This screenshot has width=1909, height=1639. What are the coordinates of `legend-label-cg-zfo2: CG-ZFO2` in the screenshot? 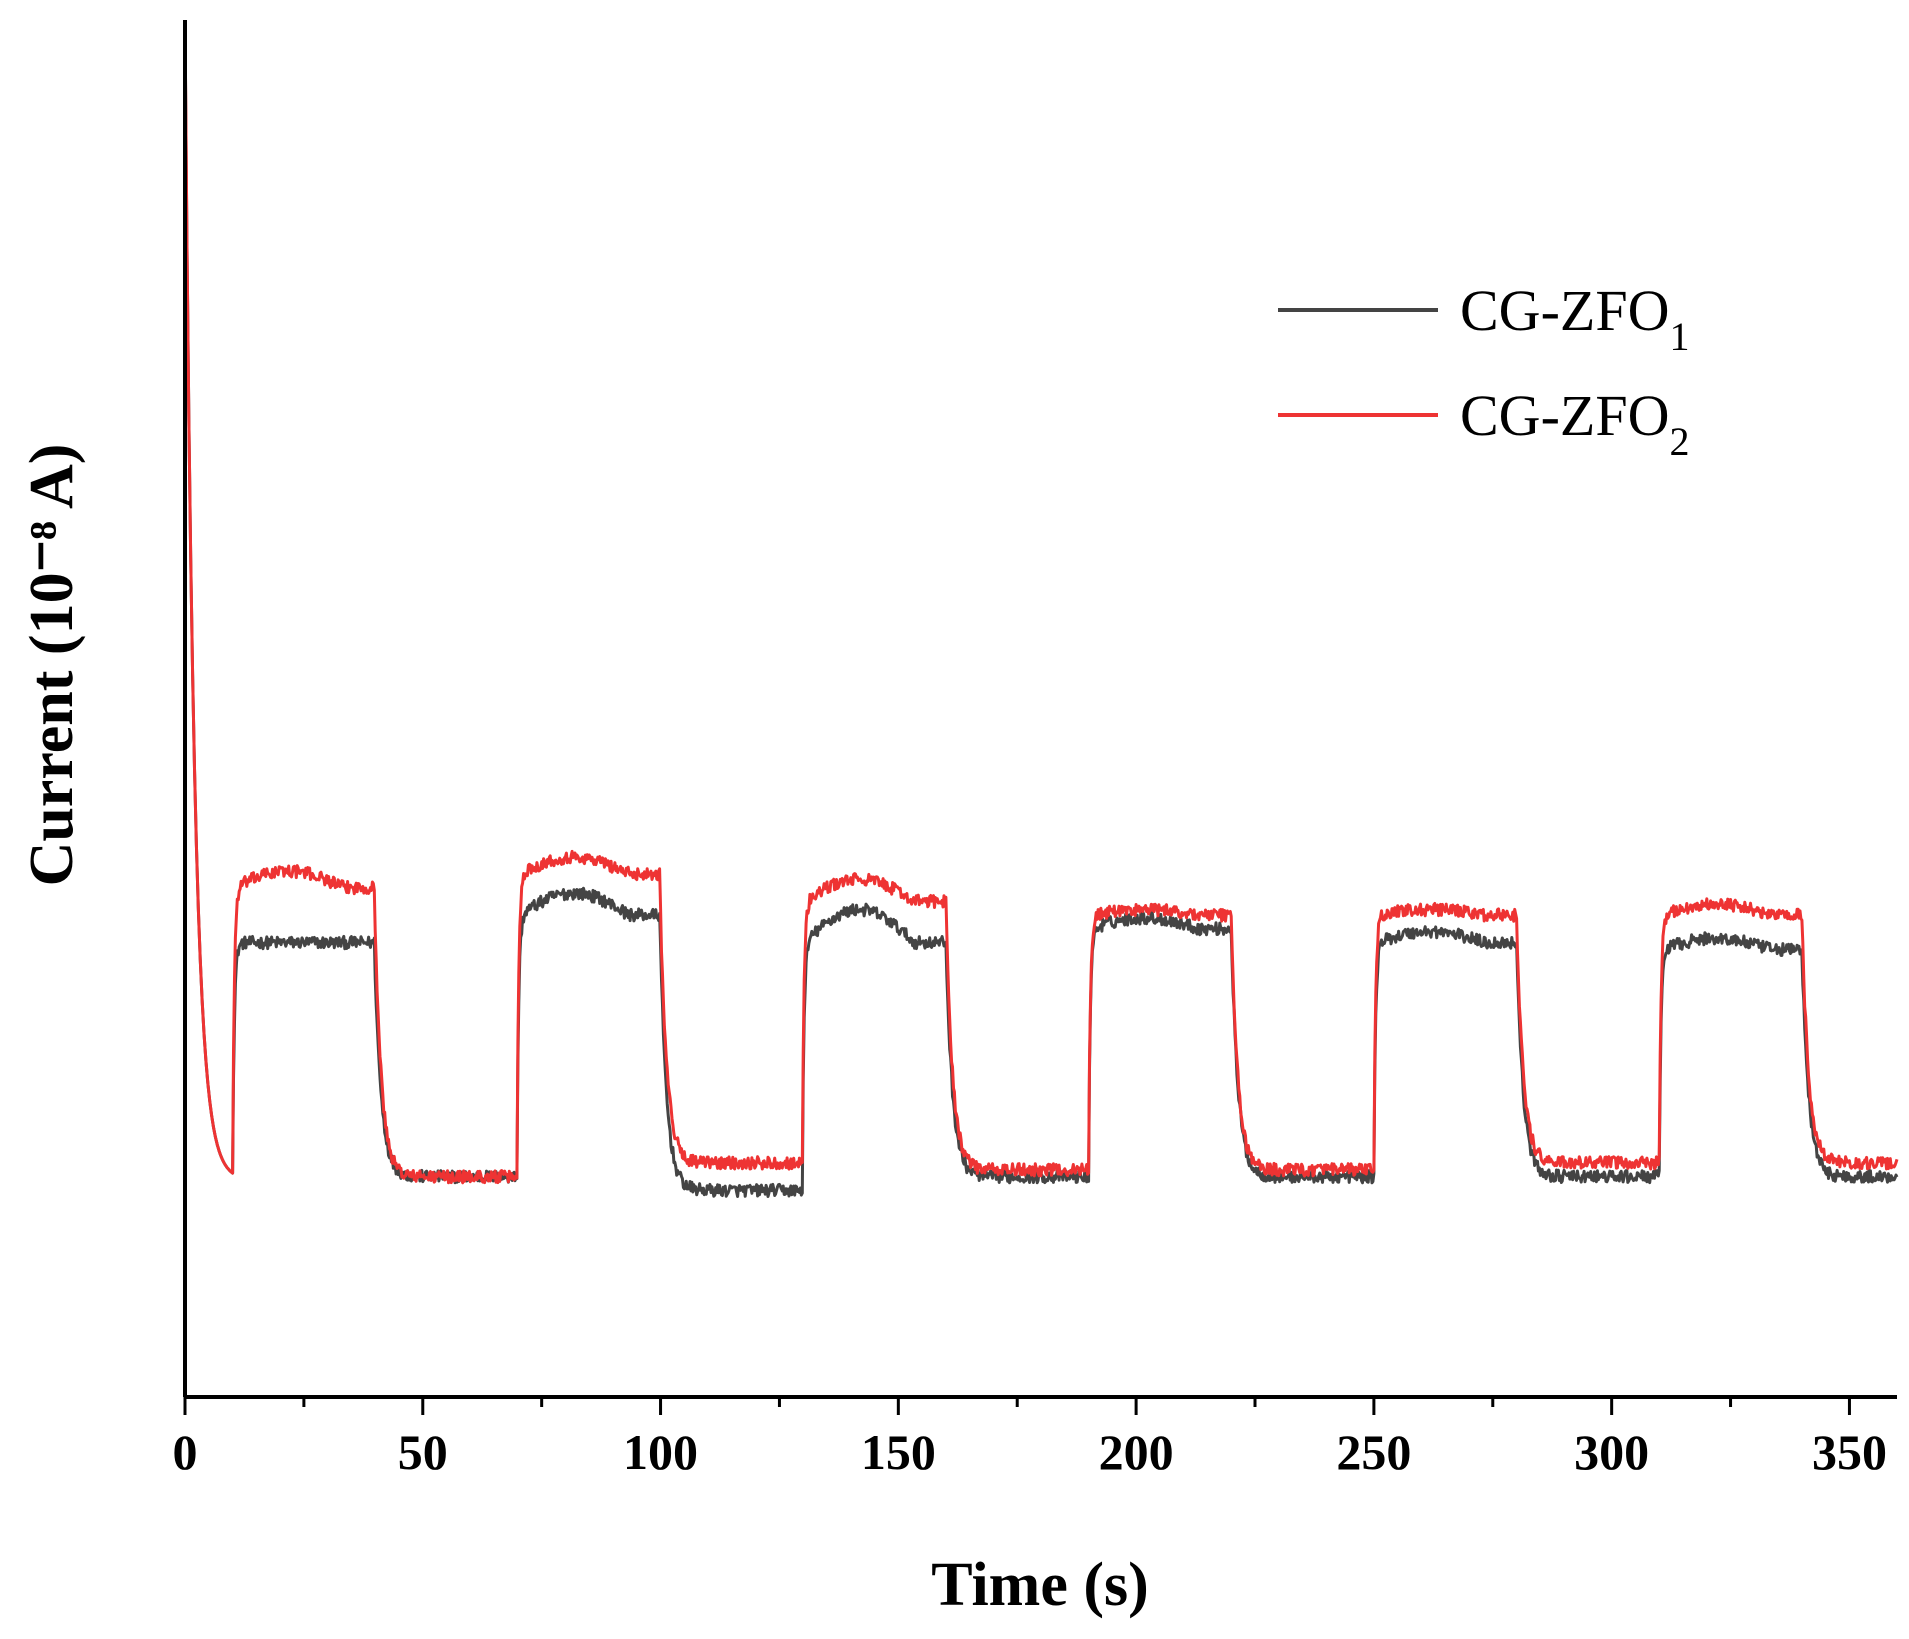 It's located at (1574, 423).